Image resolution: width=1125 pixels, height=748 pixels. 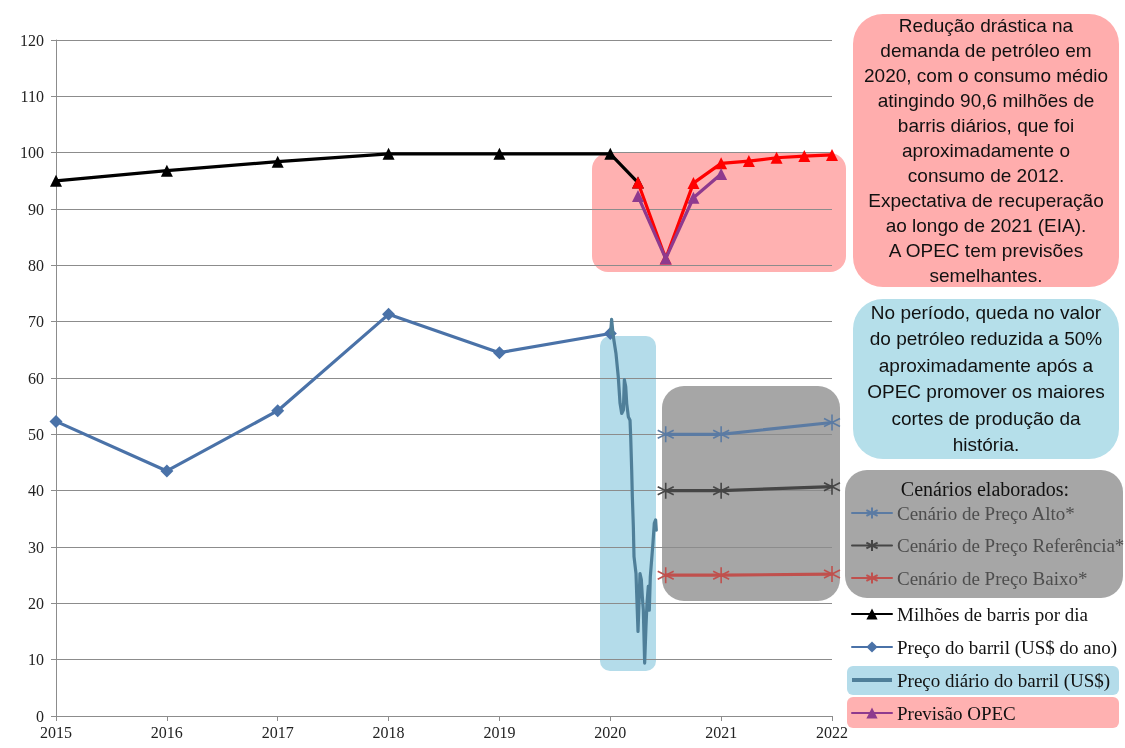 What do you see at coordinates (40, 716) in the screenshot?
I see `y-tick-label: 0` at bounding box center [40, 716].